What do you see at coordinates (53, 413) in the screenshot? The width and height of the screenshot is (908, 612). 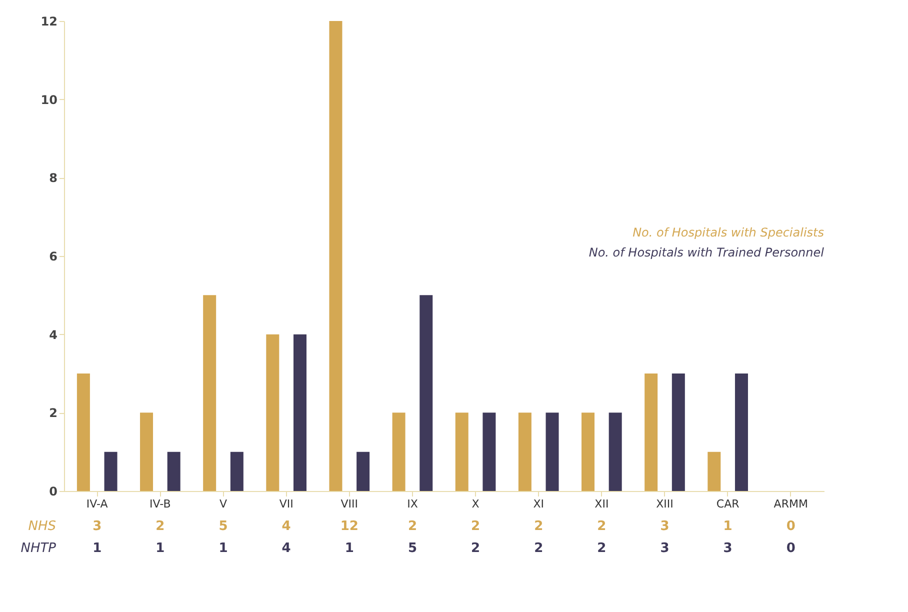 I see `y-tick-label: 2` at bounding box center [53, 413].